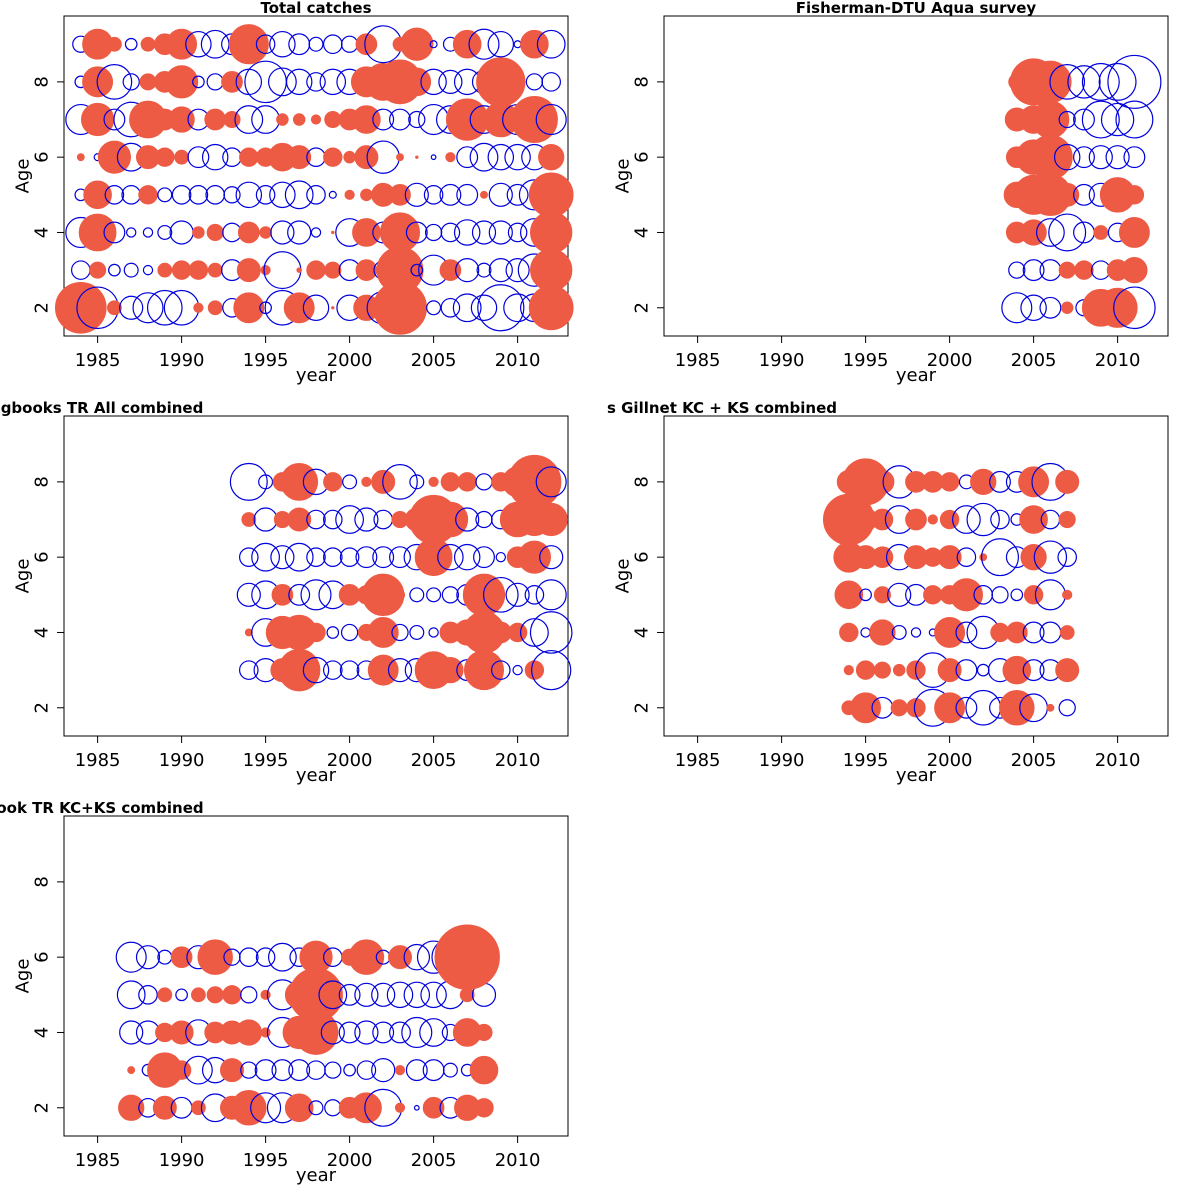  What do you see at coordinates (333, 1108) in the screenshot?
I see `bubble-age2-1999` at bounding box center [333, 1108].